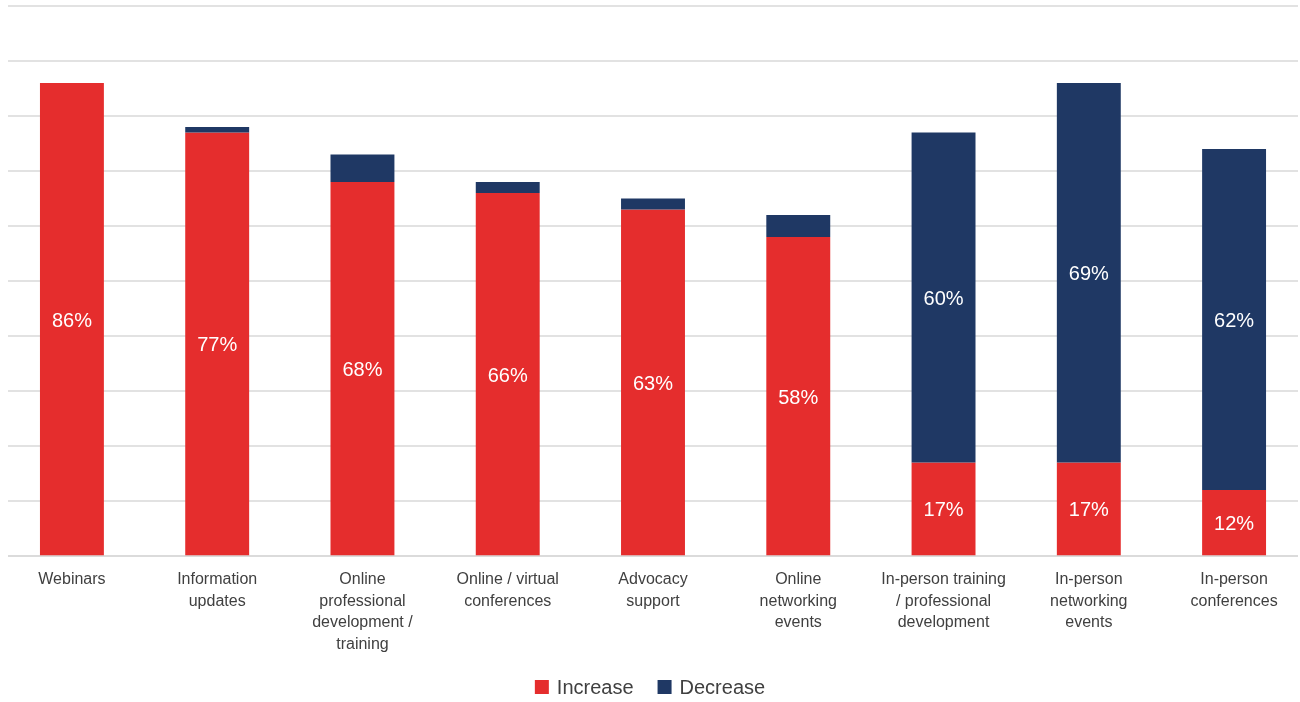  What do you see at coordinates (798, 600) in the screenshot?
I see `x-tick-label: Online networking events` at bounding box center [798, 600].